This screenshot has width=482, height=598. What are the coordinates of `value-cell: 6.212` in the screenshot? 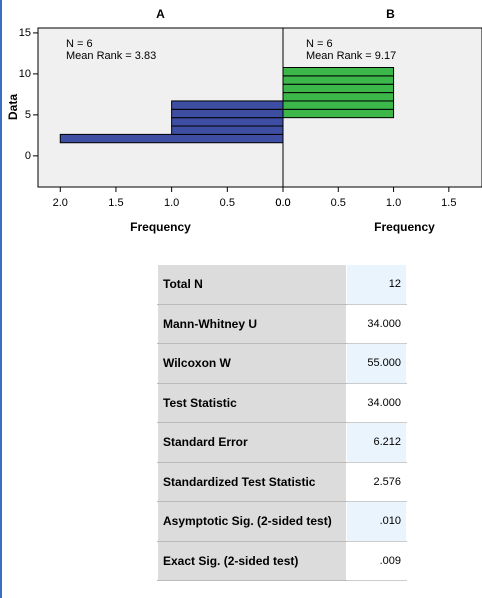 It's located at (376, 442).